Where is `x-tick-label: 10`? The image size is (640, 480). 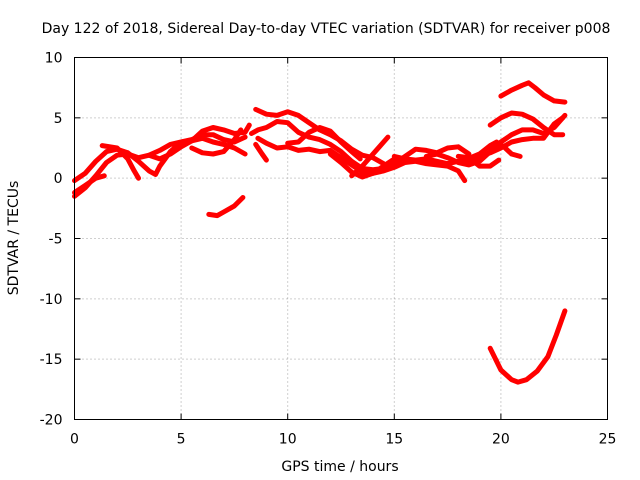
x-tick-label: 10 is located at coordinates (288, 440).